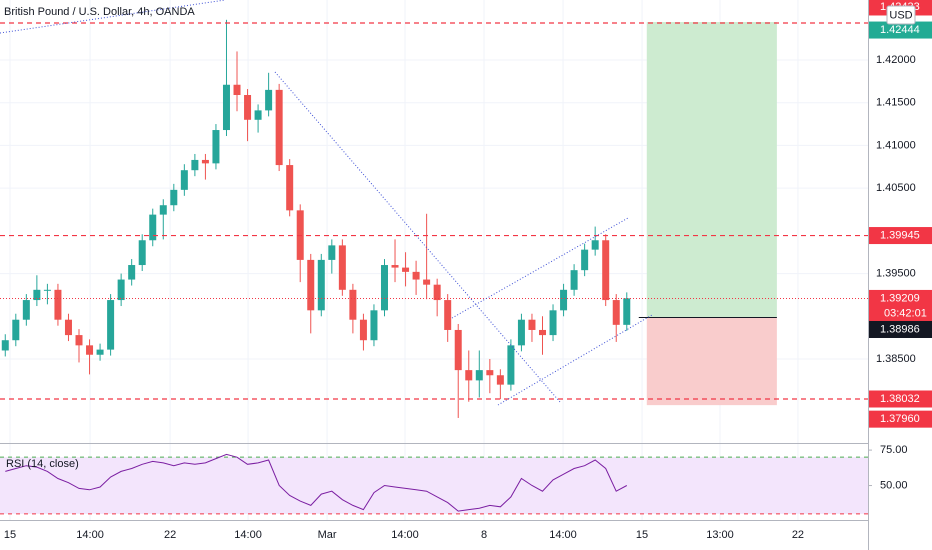 The height and width of the screenshot is (550, 932). Describe the element at coordinates (900, 298) in the screenshot. I see `price-label: 1.39209` at that location.